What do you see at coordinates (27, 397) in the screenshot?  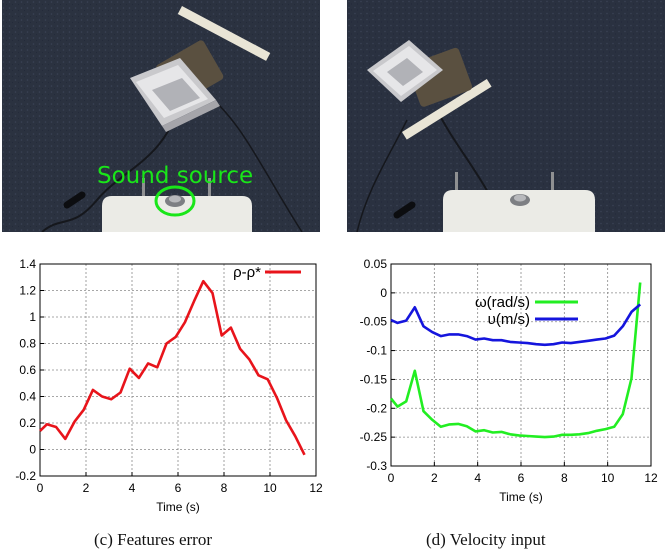 I see `y-tick-label: 0.4` at bounding box center [27, 397].